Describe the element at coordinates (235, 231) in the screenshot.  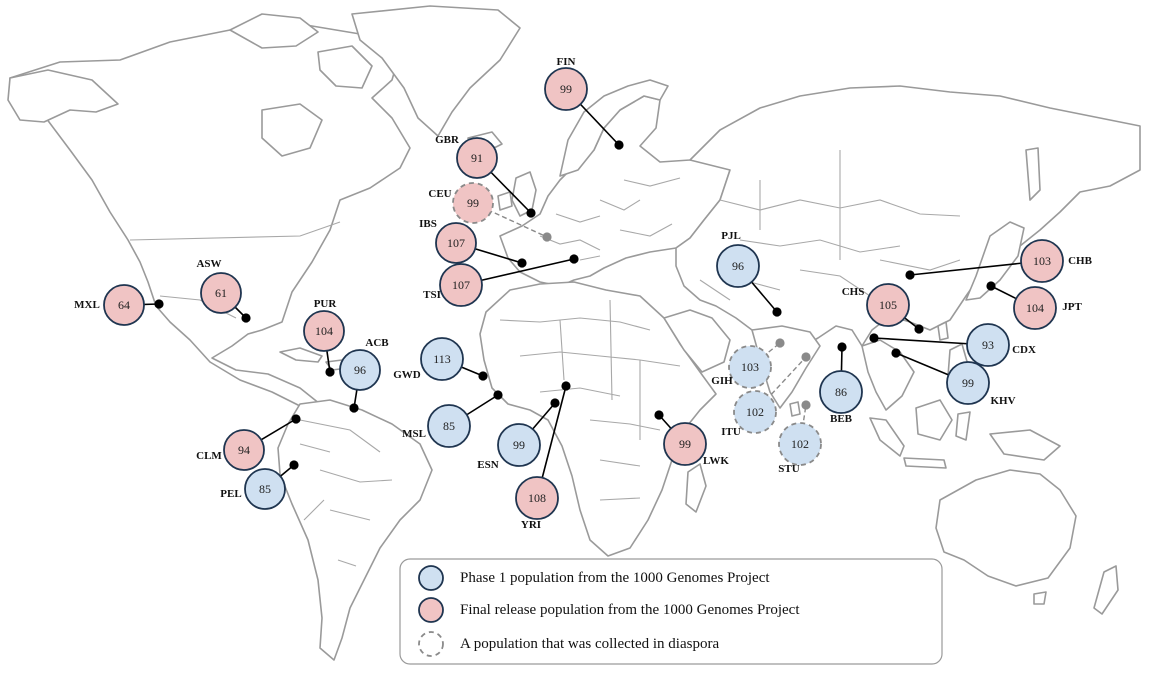
I see `canada-us-border` at that location.